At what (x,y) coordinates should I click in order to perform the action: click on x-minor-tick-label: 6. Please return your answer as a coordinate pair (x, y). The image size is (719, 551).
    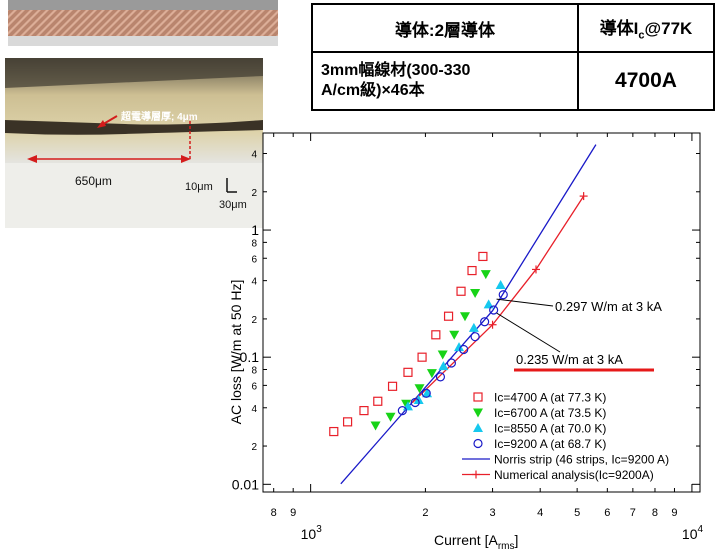
    Looking at the image, I should click on (607, 513).